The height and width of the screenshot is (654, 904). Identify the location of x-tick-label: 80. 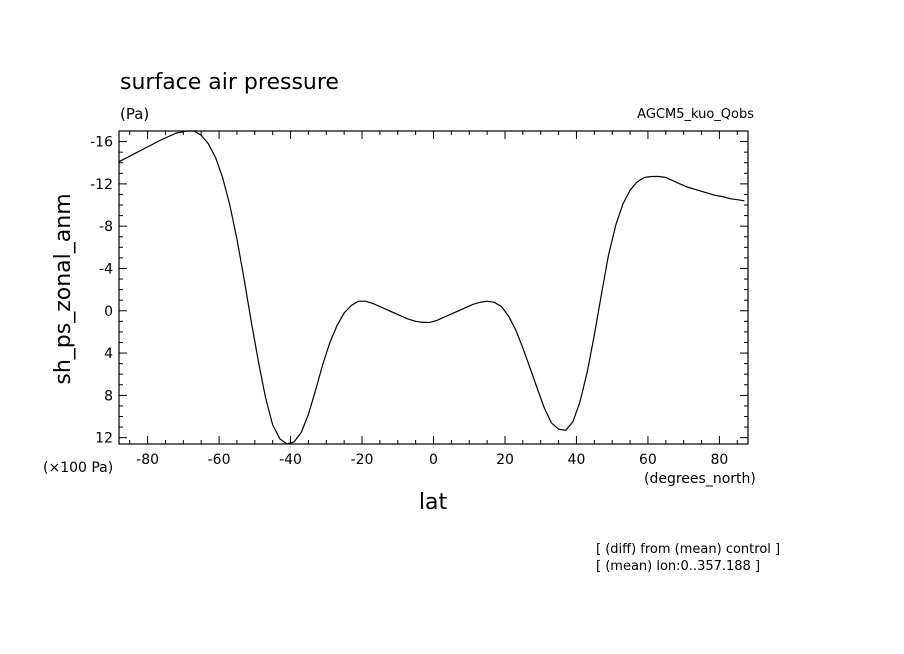
(719, 460).